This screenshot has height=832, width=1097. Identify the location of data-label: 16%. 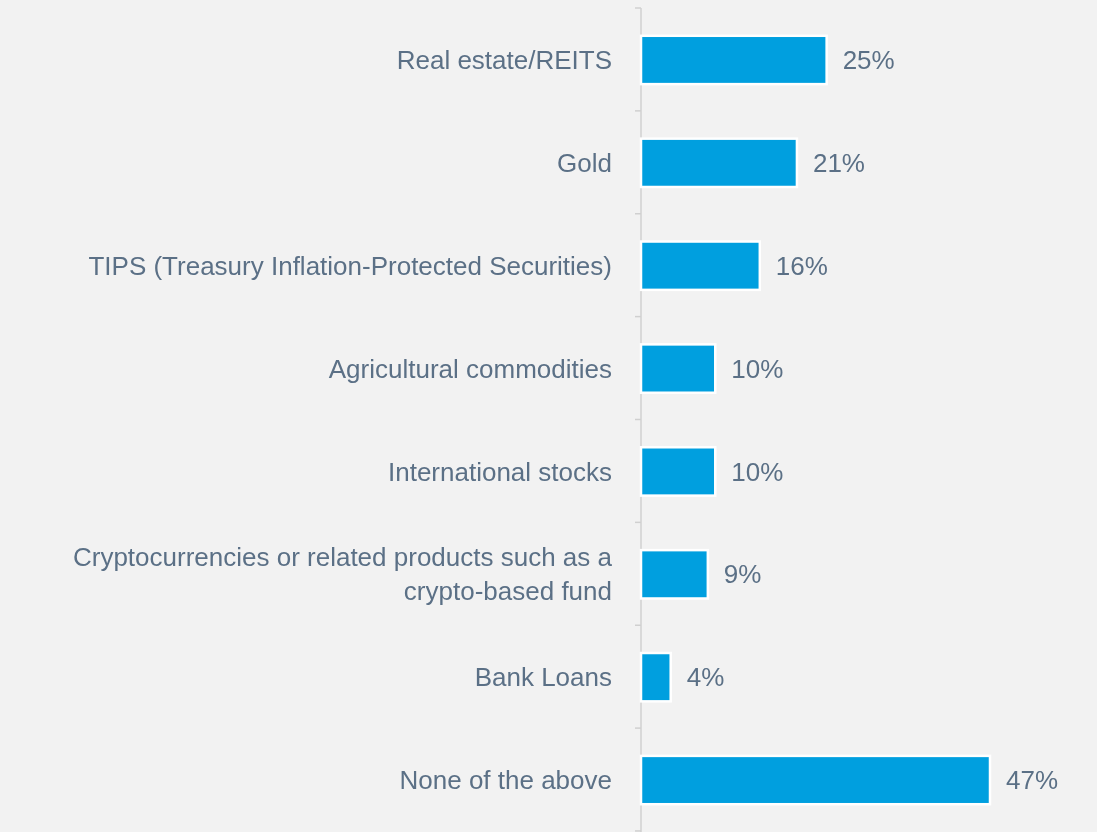
(801, 265).